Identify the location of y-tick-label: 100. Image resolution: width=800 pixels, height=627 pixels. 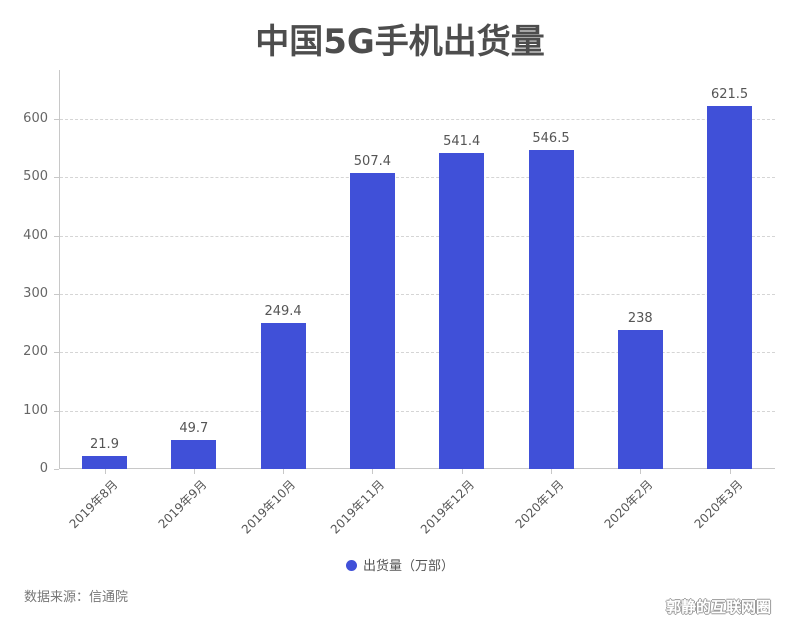
(35, 410).